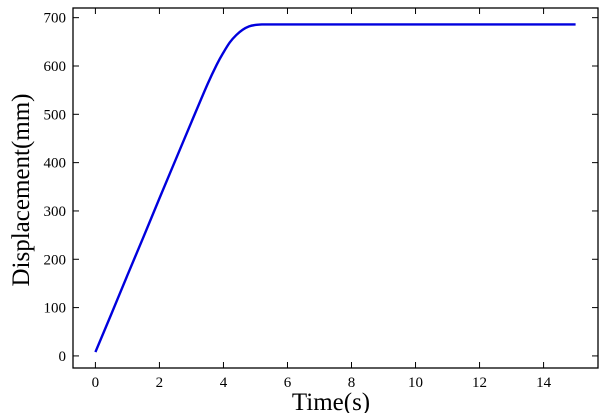 This screenshot has width=607, height=413. What do you see at coordinates (331, 401) in the screenshot?
I see `x-axis-title: Time(s)` at bounding box center [331, 401].